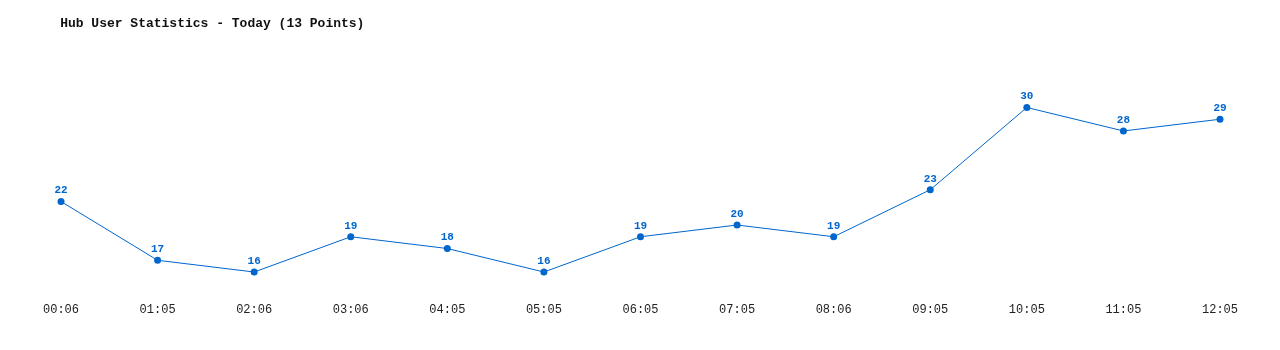 The image size is (1280, 350). I want to click on data-label: 17, so click(157, 249).